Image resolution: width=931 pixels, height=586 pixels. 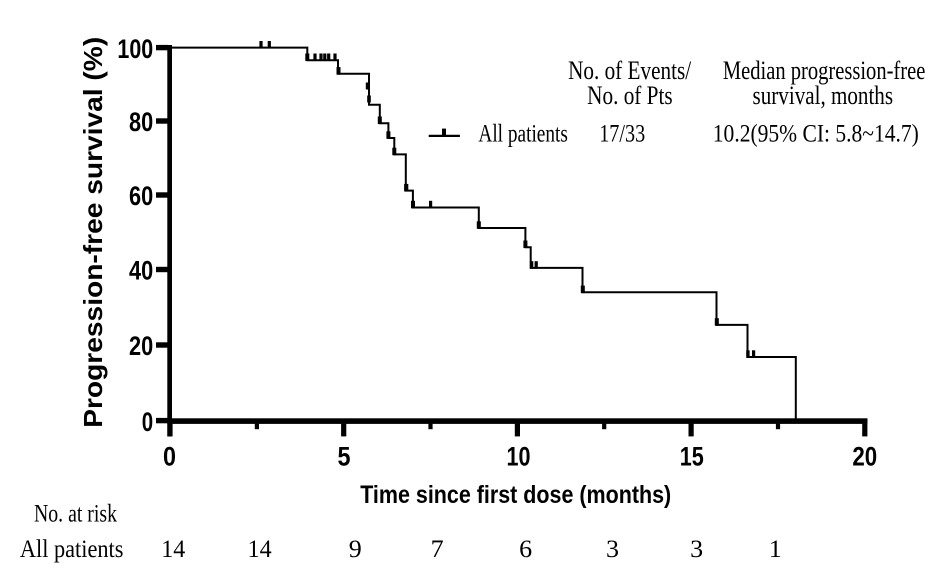 What do you see at coordinates (141, 196) in the screenshot?
I see `svg-text: 60` at bounding box center [141, 196].